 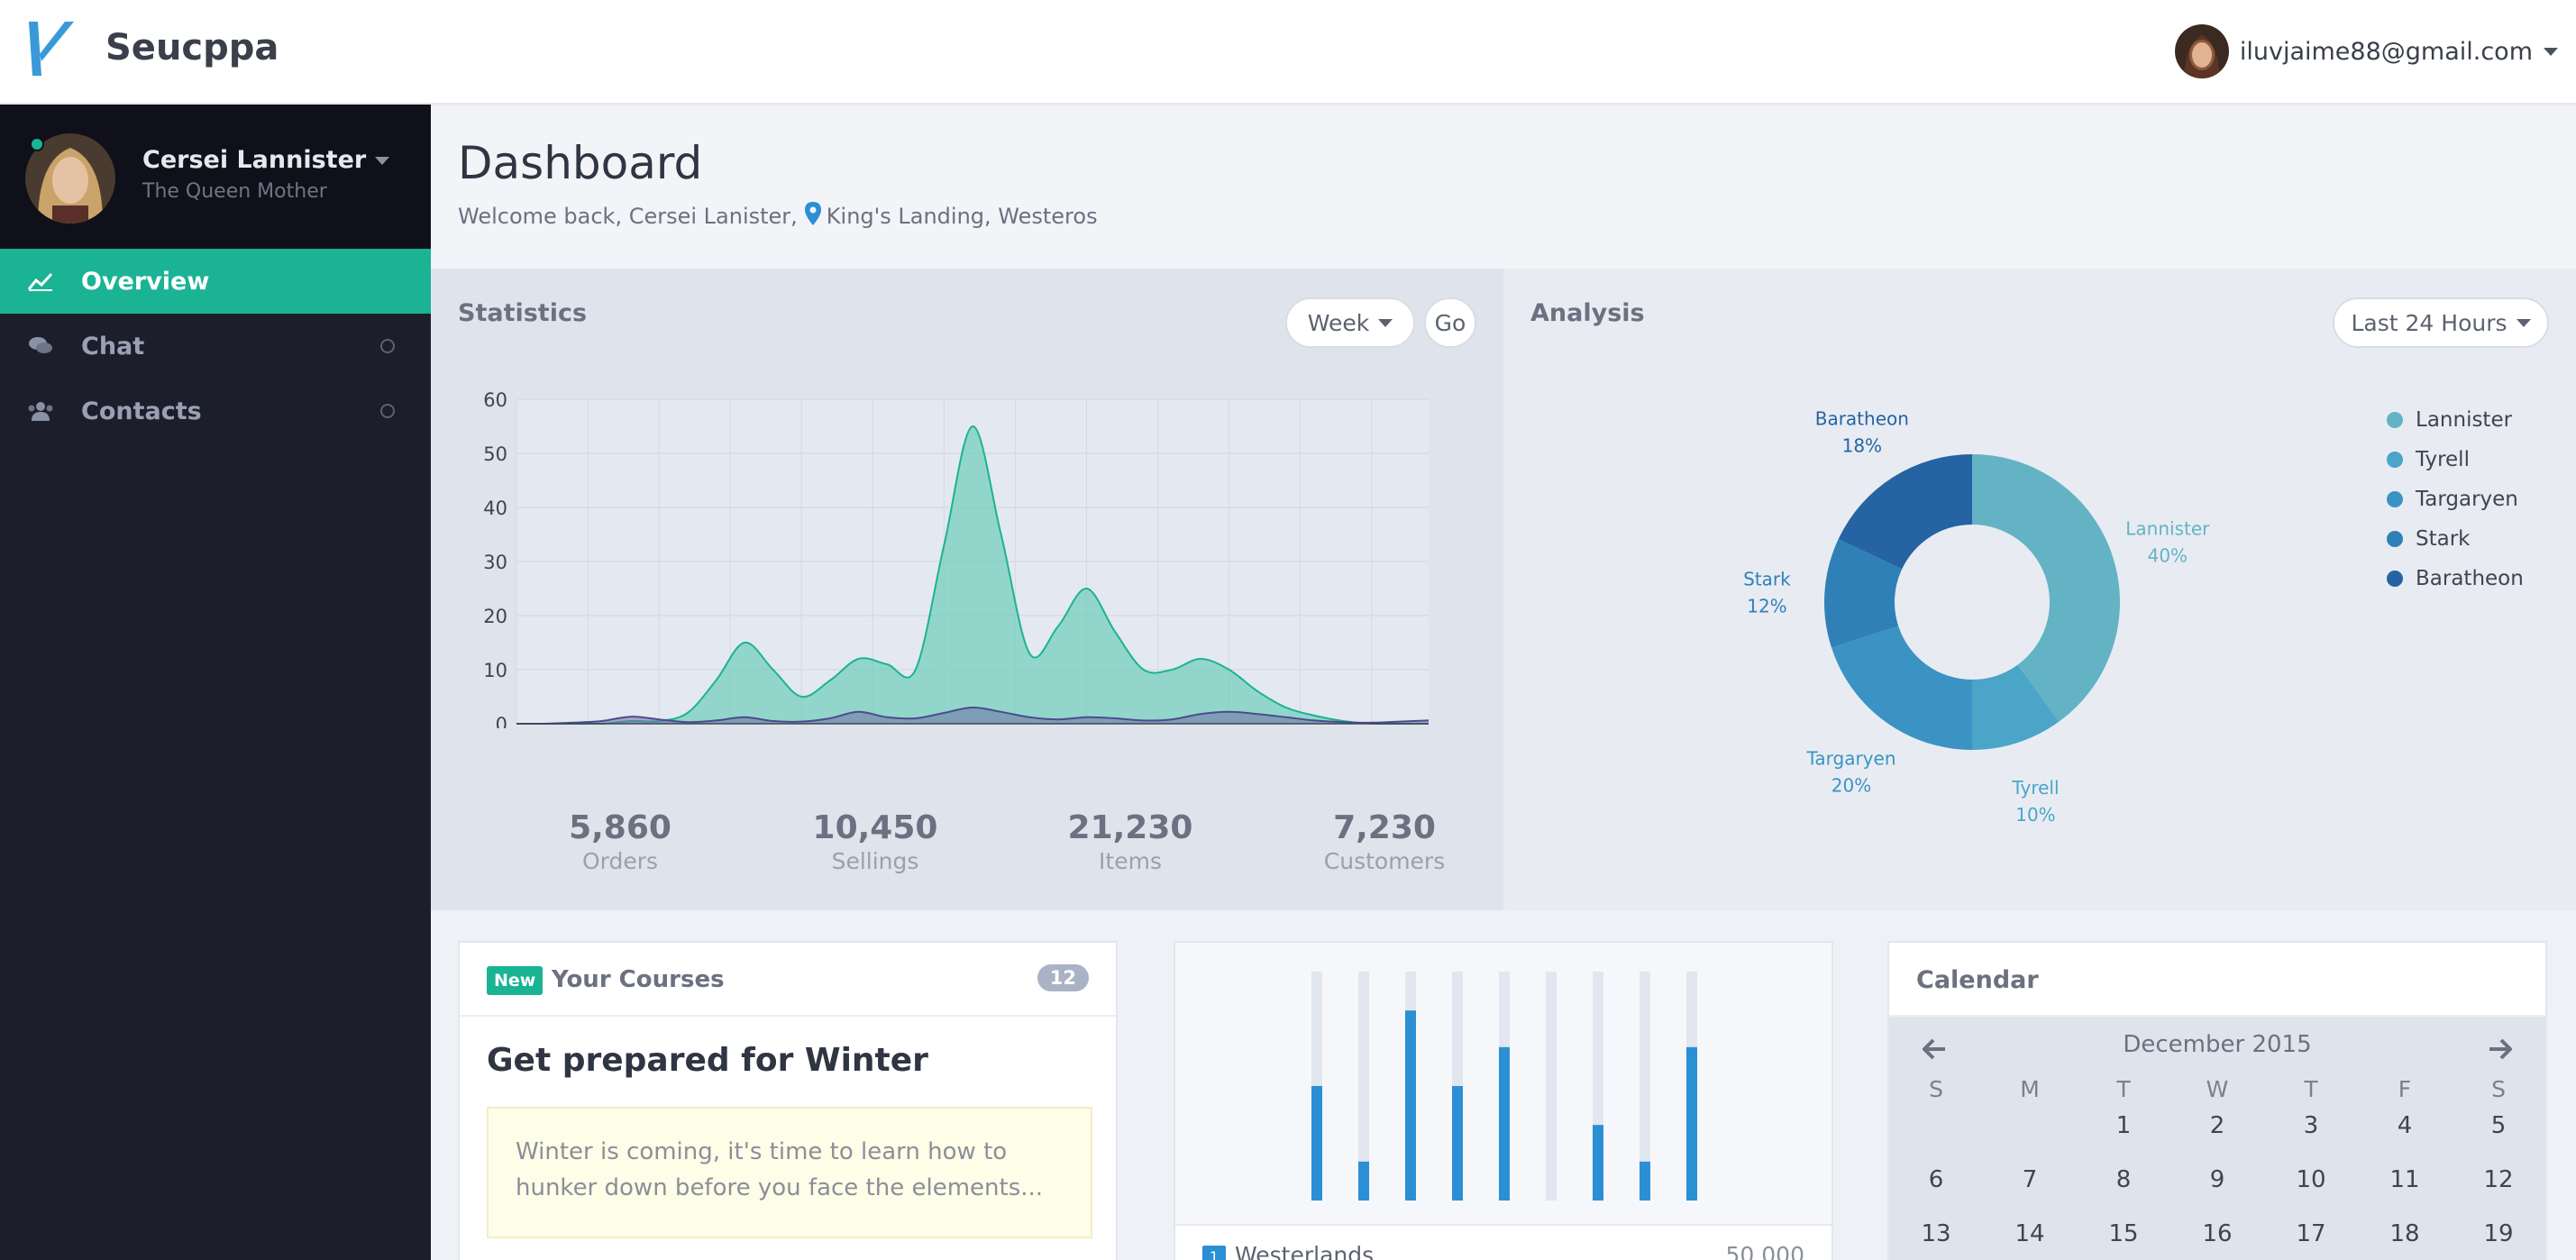 What do you see at coordinates (2217, 1089) in the screenshot?
I see `weekday-label: W` at bounding box center [2217, 1089].